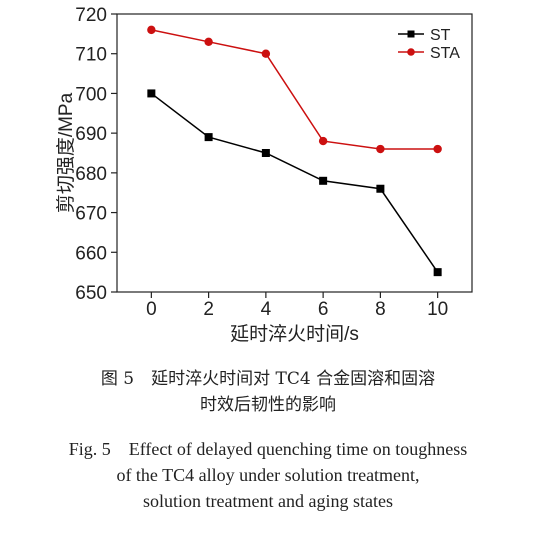 The width and height of the screenshot is (536, 534). Describe the element at coordinates (91, 253) in the screenshot. I see `y-tick-label: 660` at that location.